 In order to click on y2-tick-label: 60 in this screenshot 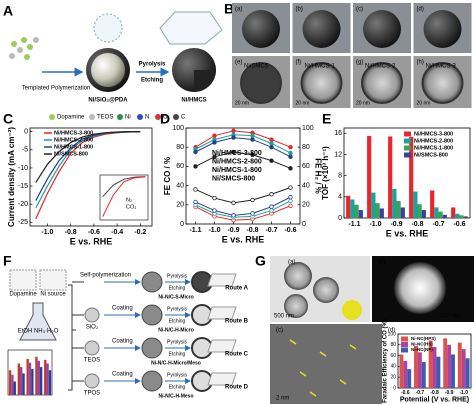, I will do `click(306, 166)`.